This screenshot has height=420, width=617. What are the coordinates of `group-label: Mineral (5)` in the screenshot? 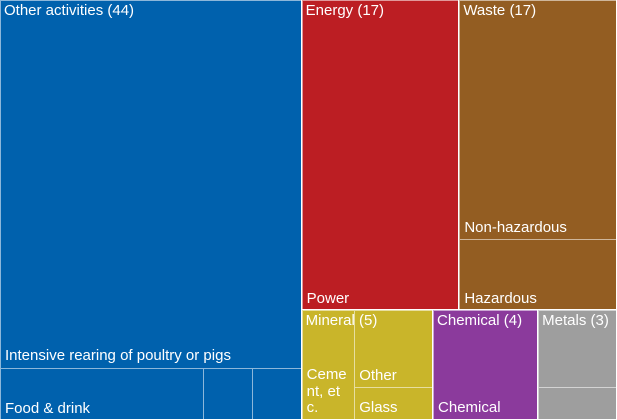 It's located at (367, 321).